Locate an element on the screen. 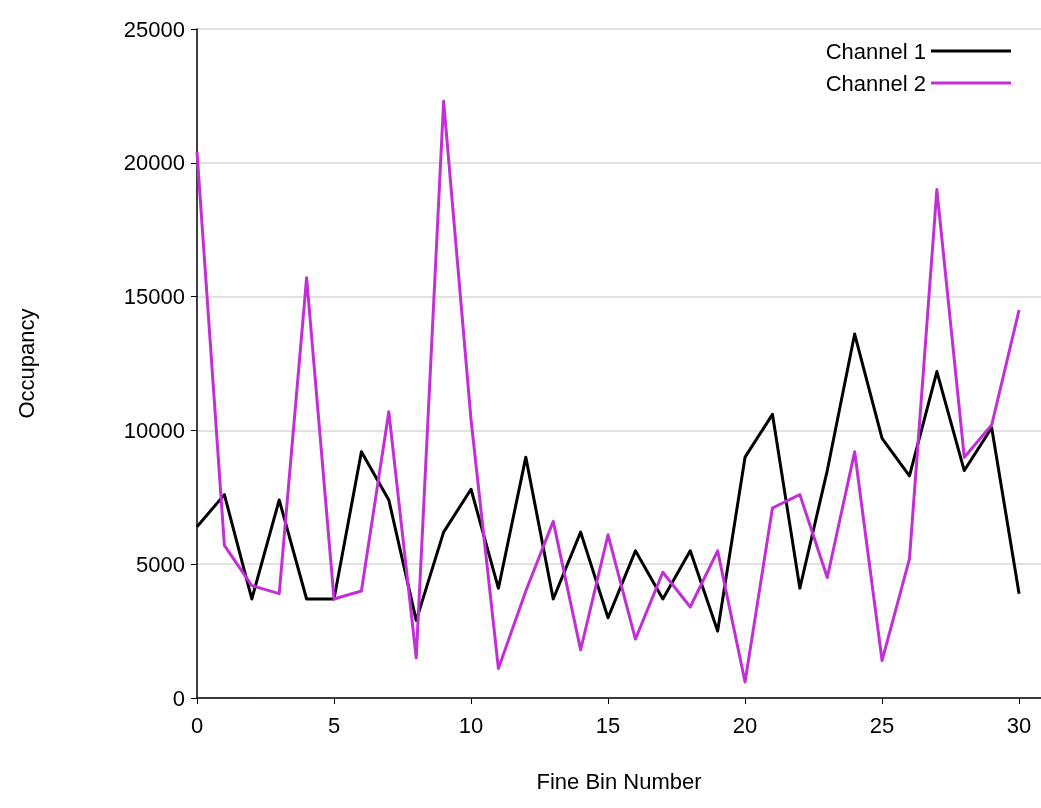  x-tick-label: 15 is located at coordinates (608, 725).